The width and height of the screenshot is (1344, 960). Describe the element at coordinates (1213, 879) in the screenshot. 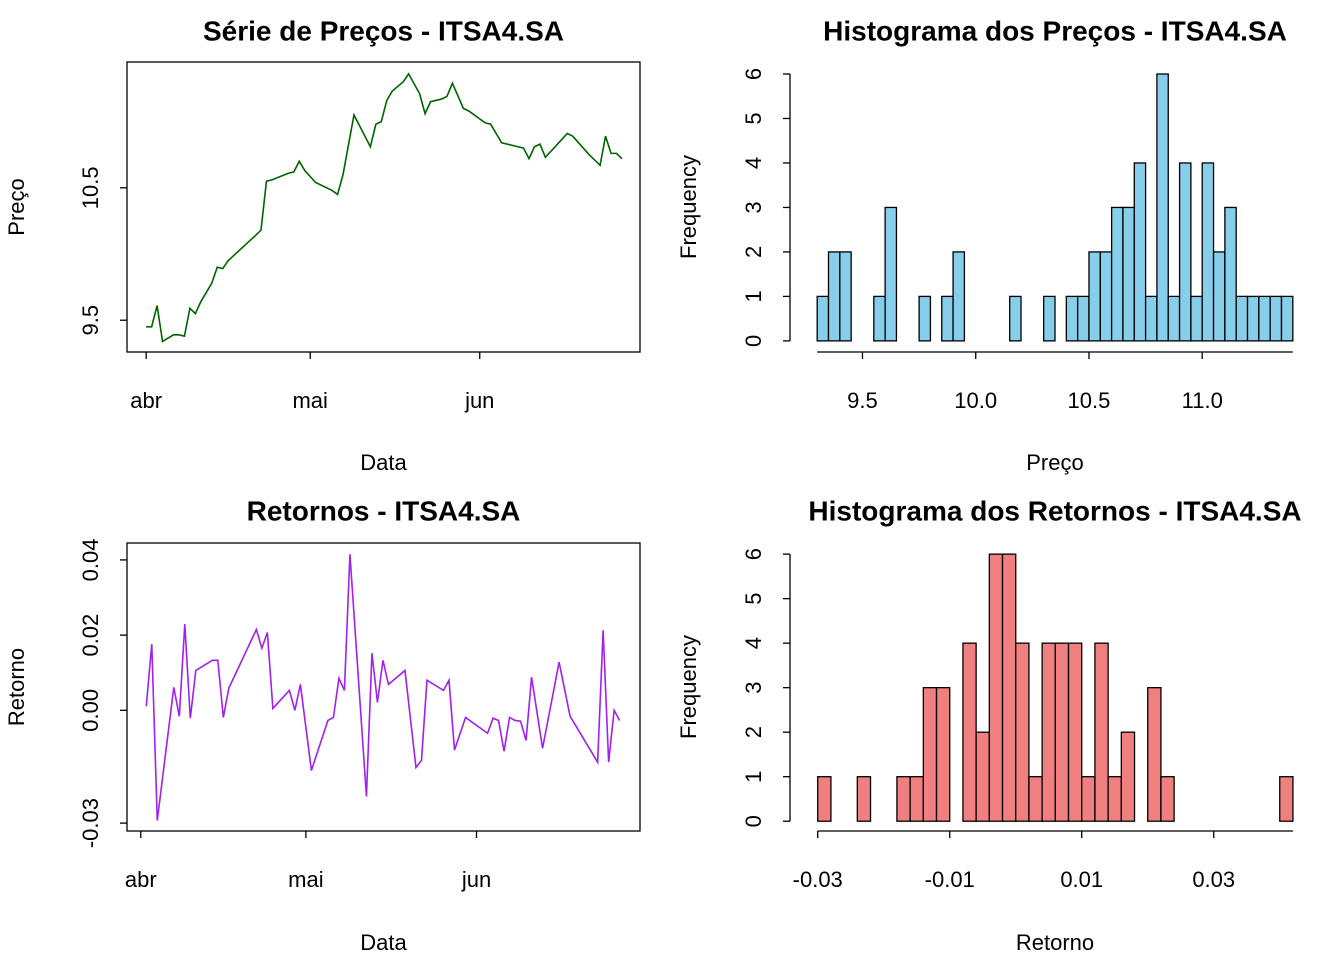

I see `x-tick-label: 0.03` at that location.